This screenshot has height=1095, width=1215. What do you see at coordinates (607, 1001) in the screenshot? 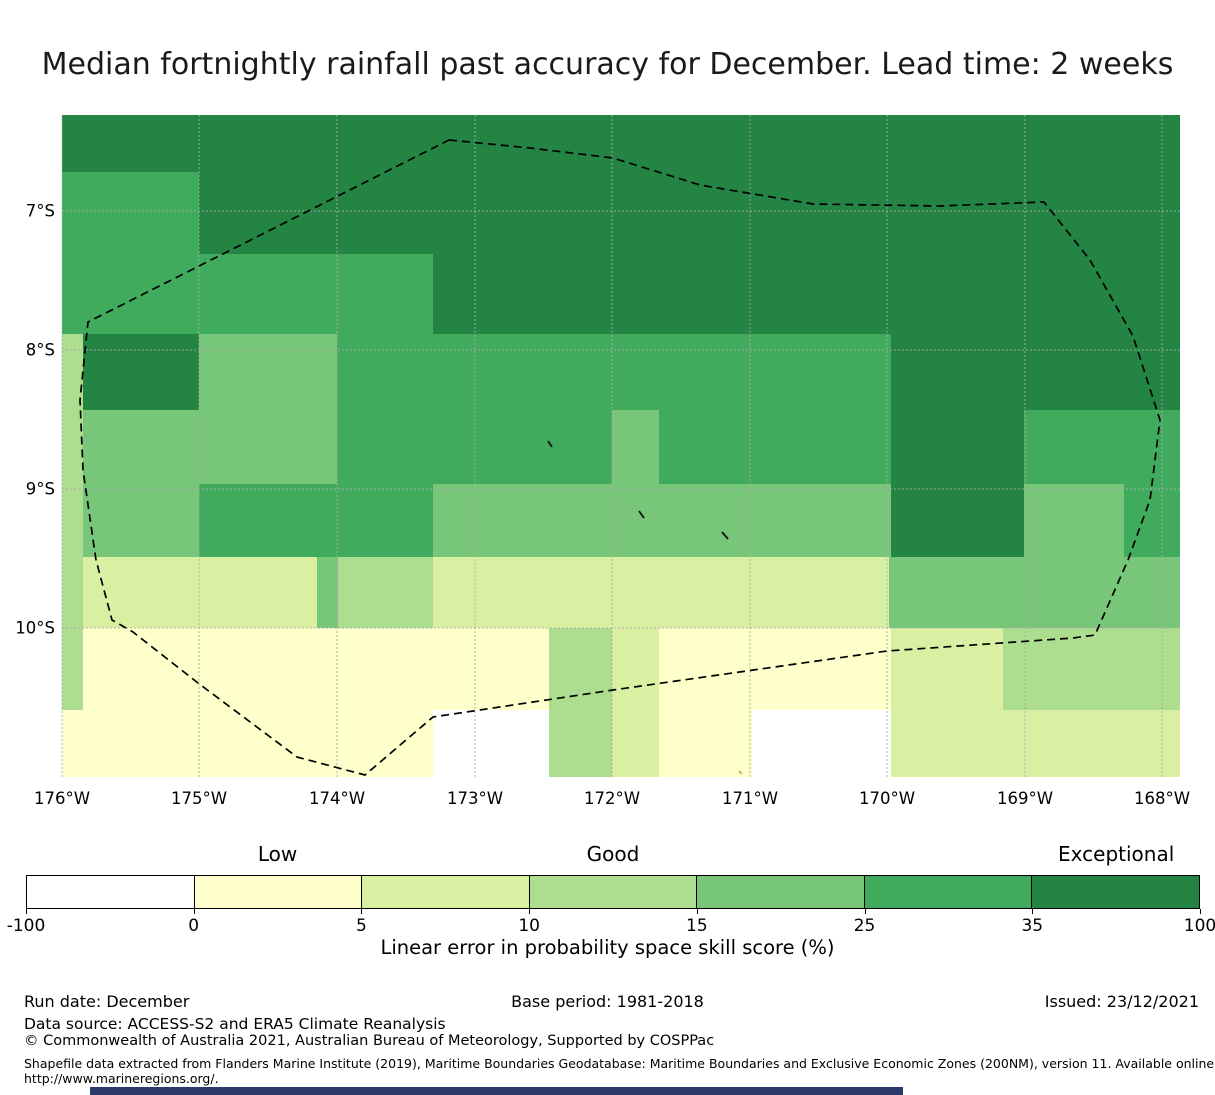
I see `base-period-text: Base period: 1981-2018` at bounding box center [607, 1001].